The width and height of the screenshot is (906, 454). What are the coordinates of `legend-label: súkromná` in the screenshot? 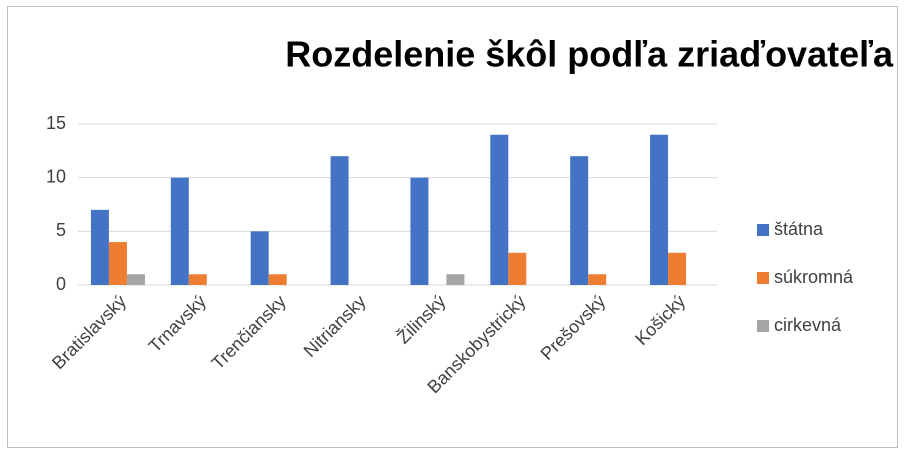 It's located at (814, 277).